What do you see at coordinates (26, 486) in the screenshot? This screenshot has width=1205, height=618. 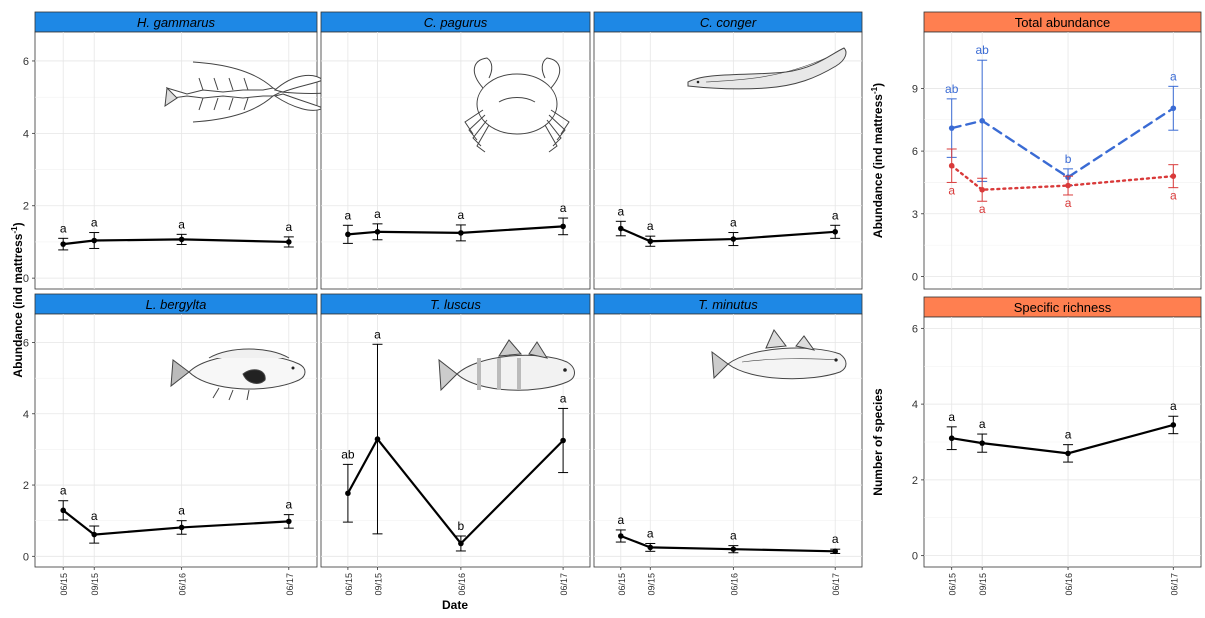 I see `y-tick-label: 2` at bounding box center [26, 486].